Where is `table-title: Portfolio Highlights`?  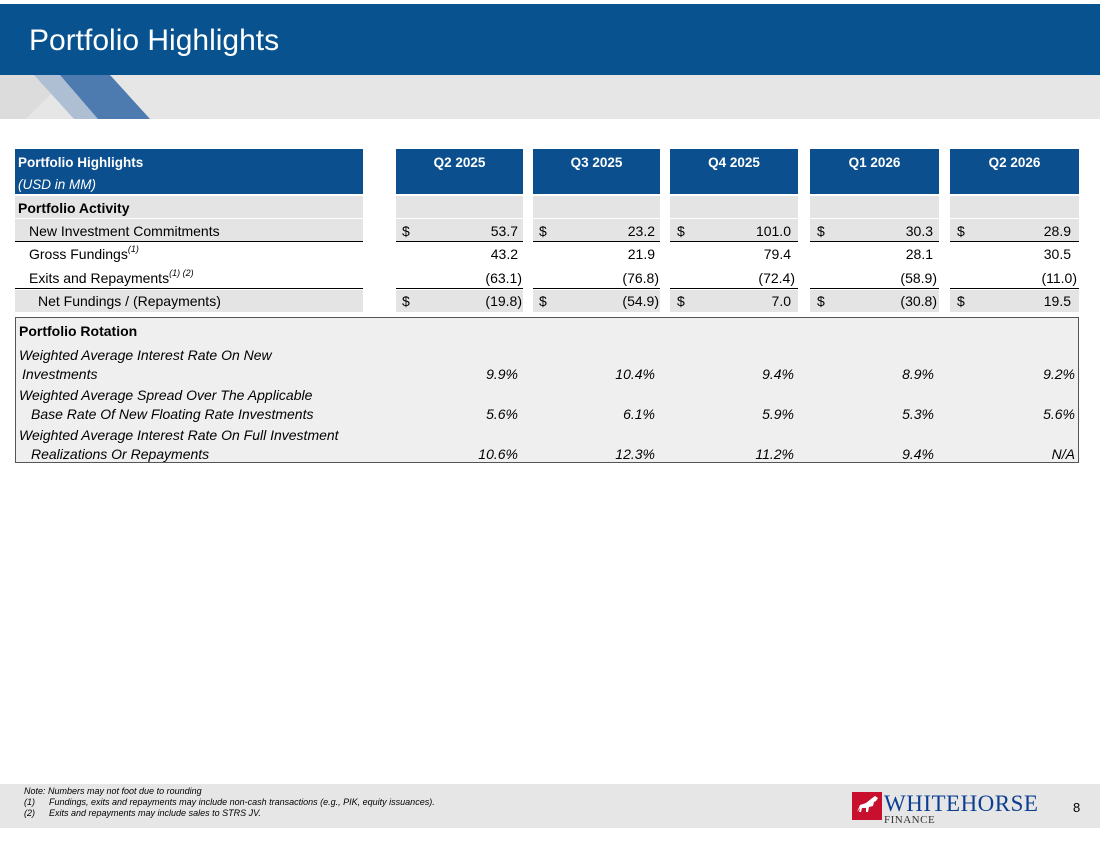 table-title: Portfolio Highlights is located at coordinates (81, 162).